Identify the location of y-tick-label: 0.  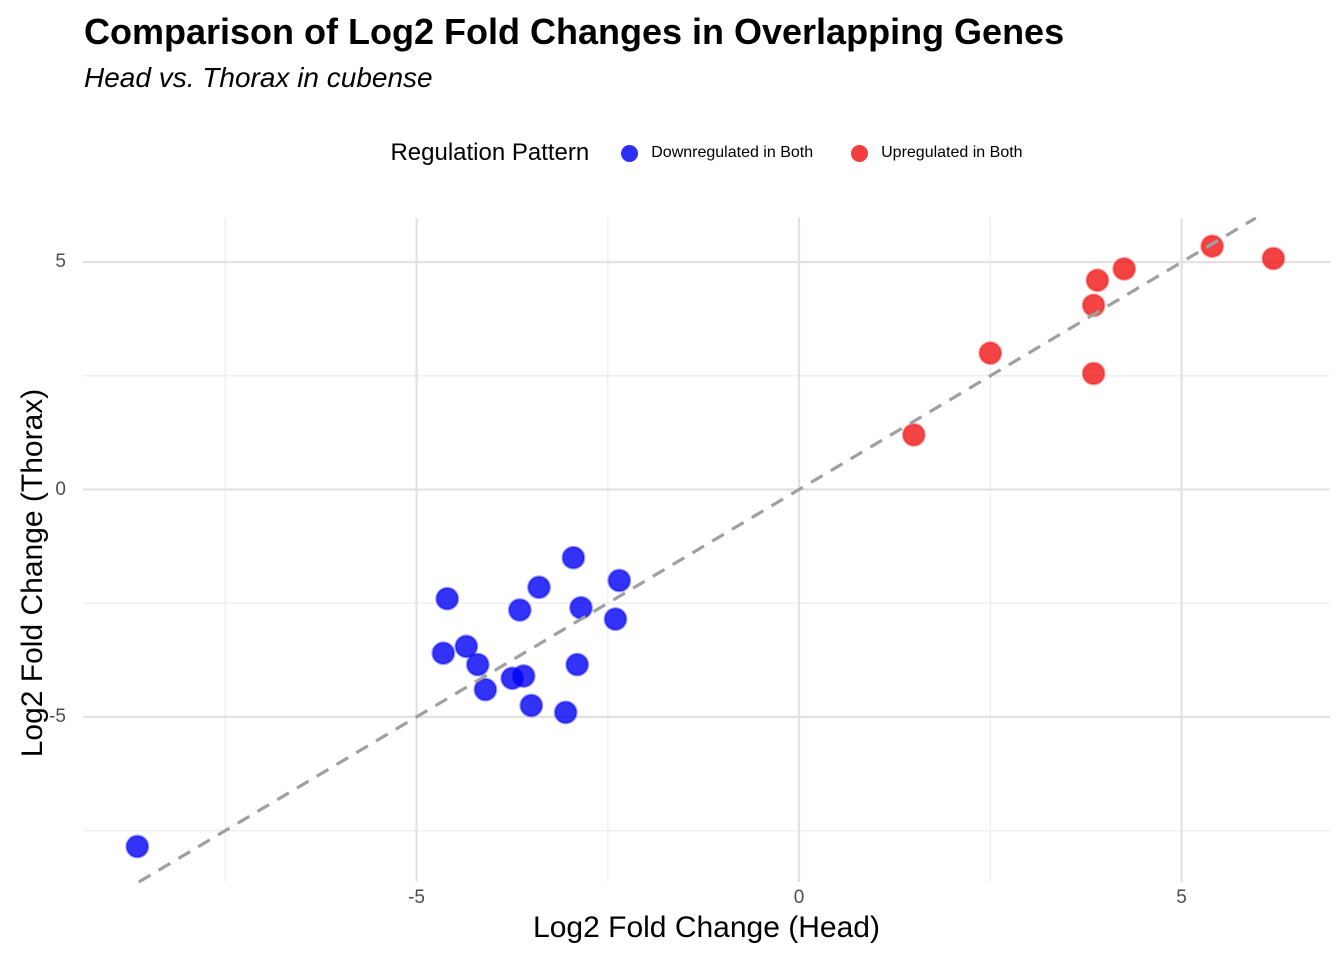
(60, 489).